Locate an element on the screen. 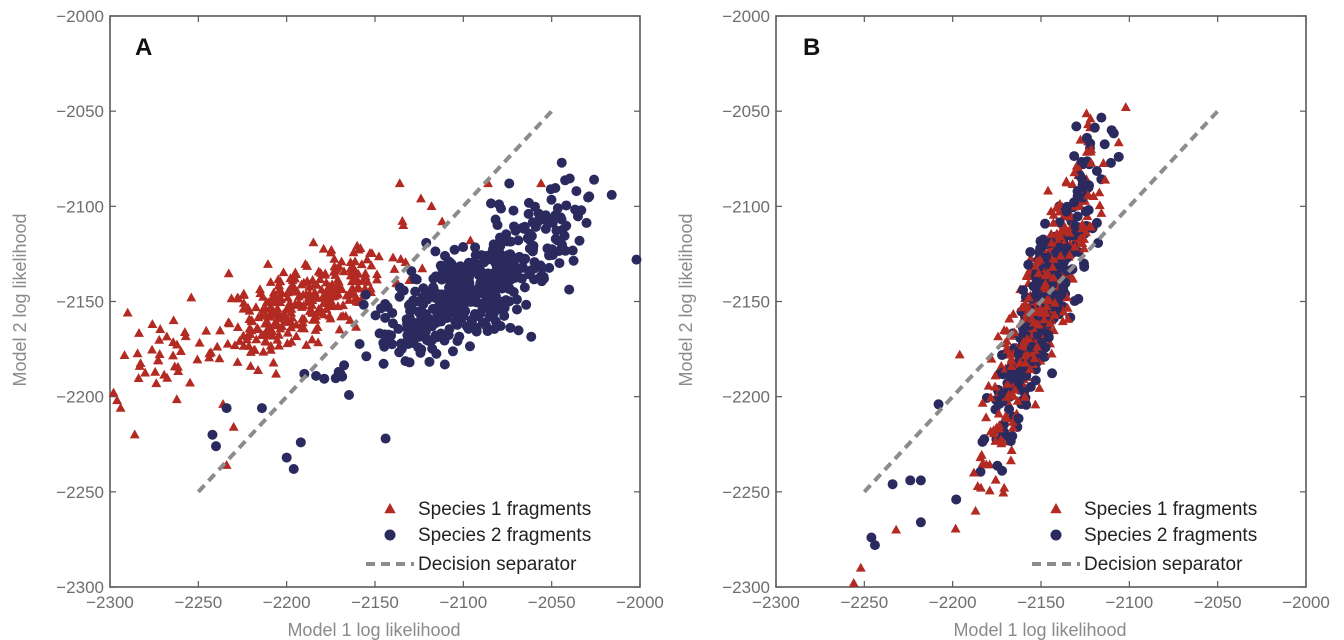 This screenshot has height=640, width=1344. x-tick-label: −2050 is located at coordinates (1218, 602).